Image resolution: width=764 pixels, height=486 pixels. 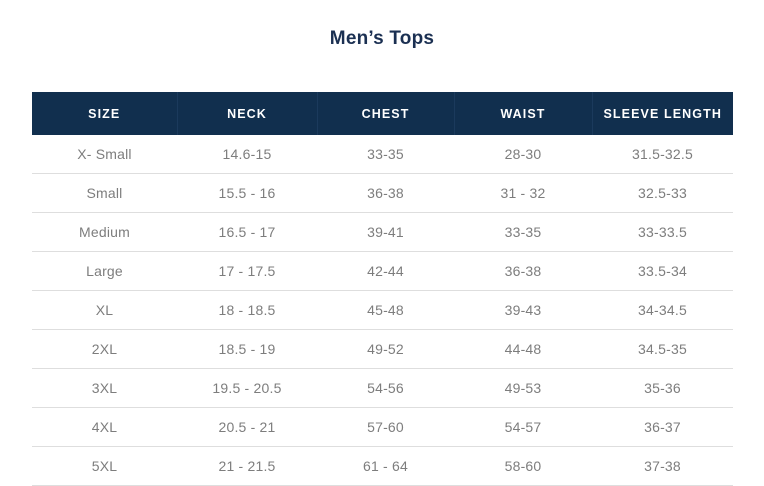 I want to click on table-header-row: SIZE NECK CHEST WAIST SLEEVE LENGTH, so click(x=382, y=113).